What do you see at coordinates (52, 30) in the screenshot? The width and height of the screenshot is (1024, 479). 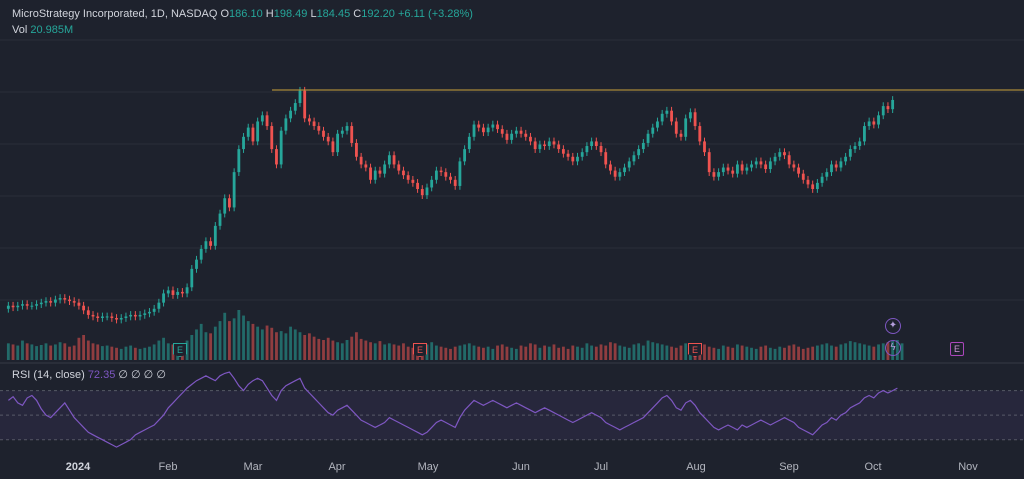 I see `volume-value: 20.985M` at bounding box center [52, 30].